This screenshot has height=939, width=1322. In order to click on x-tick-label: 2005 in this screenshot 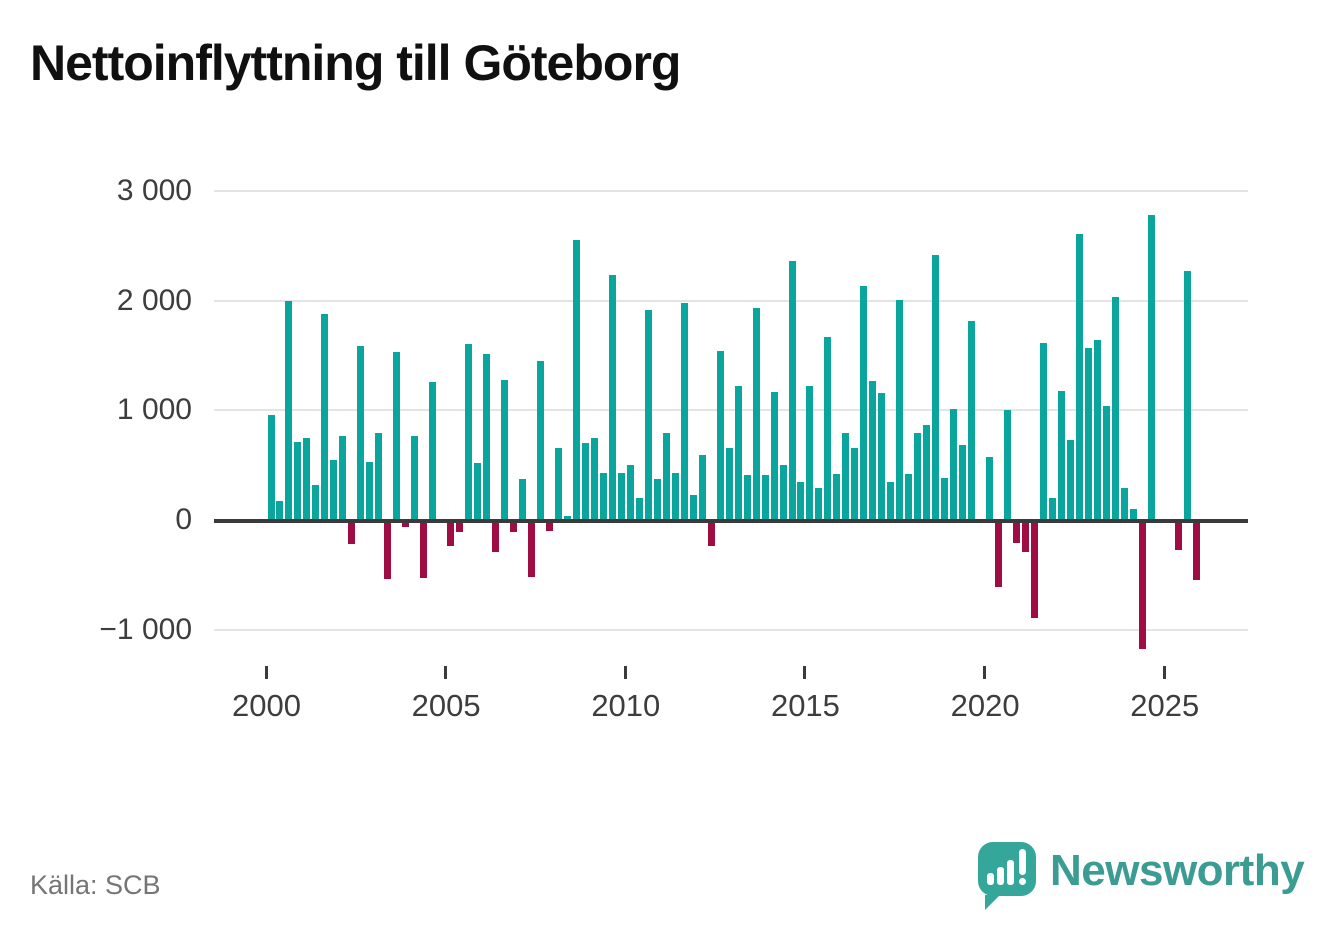, I will do `click(446, 705)`.